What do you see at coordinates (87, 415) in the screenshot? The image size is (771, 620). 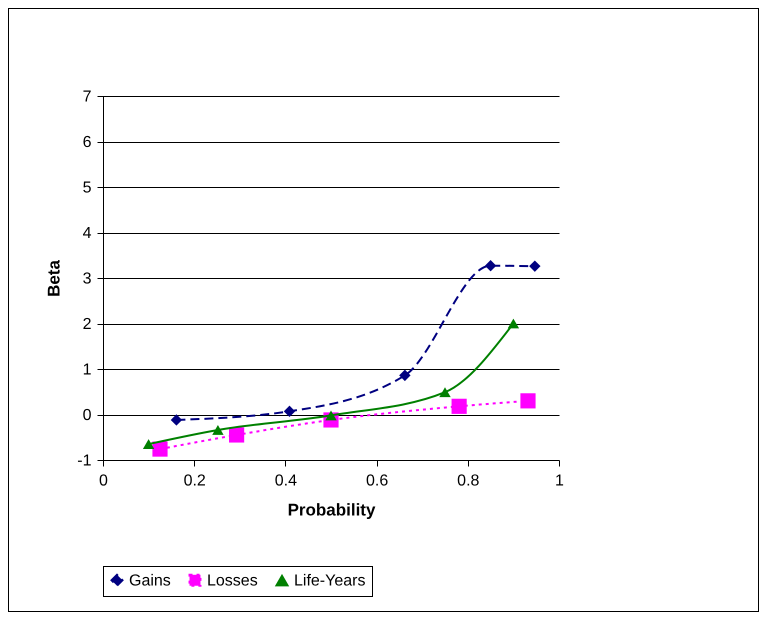 I see `y-tick-label: 0` at bounding box center [87, 415].